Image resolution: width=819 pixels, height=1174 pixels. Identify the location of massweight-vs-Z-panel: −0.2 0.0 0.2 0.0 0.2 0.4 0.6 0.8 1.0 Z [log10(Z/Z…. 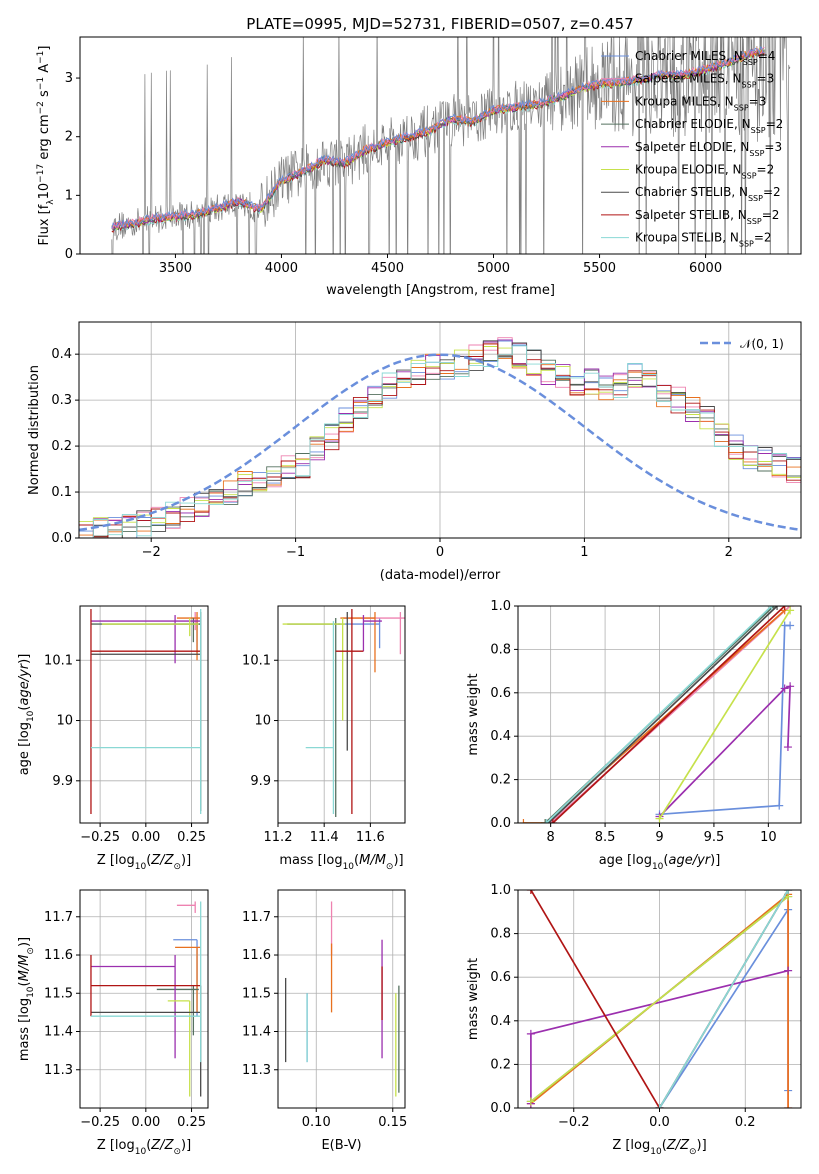
(634, 1020).